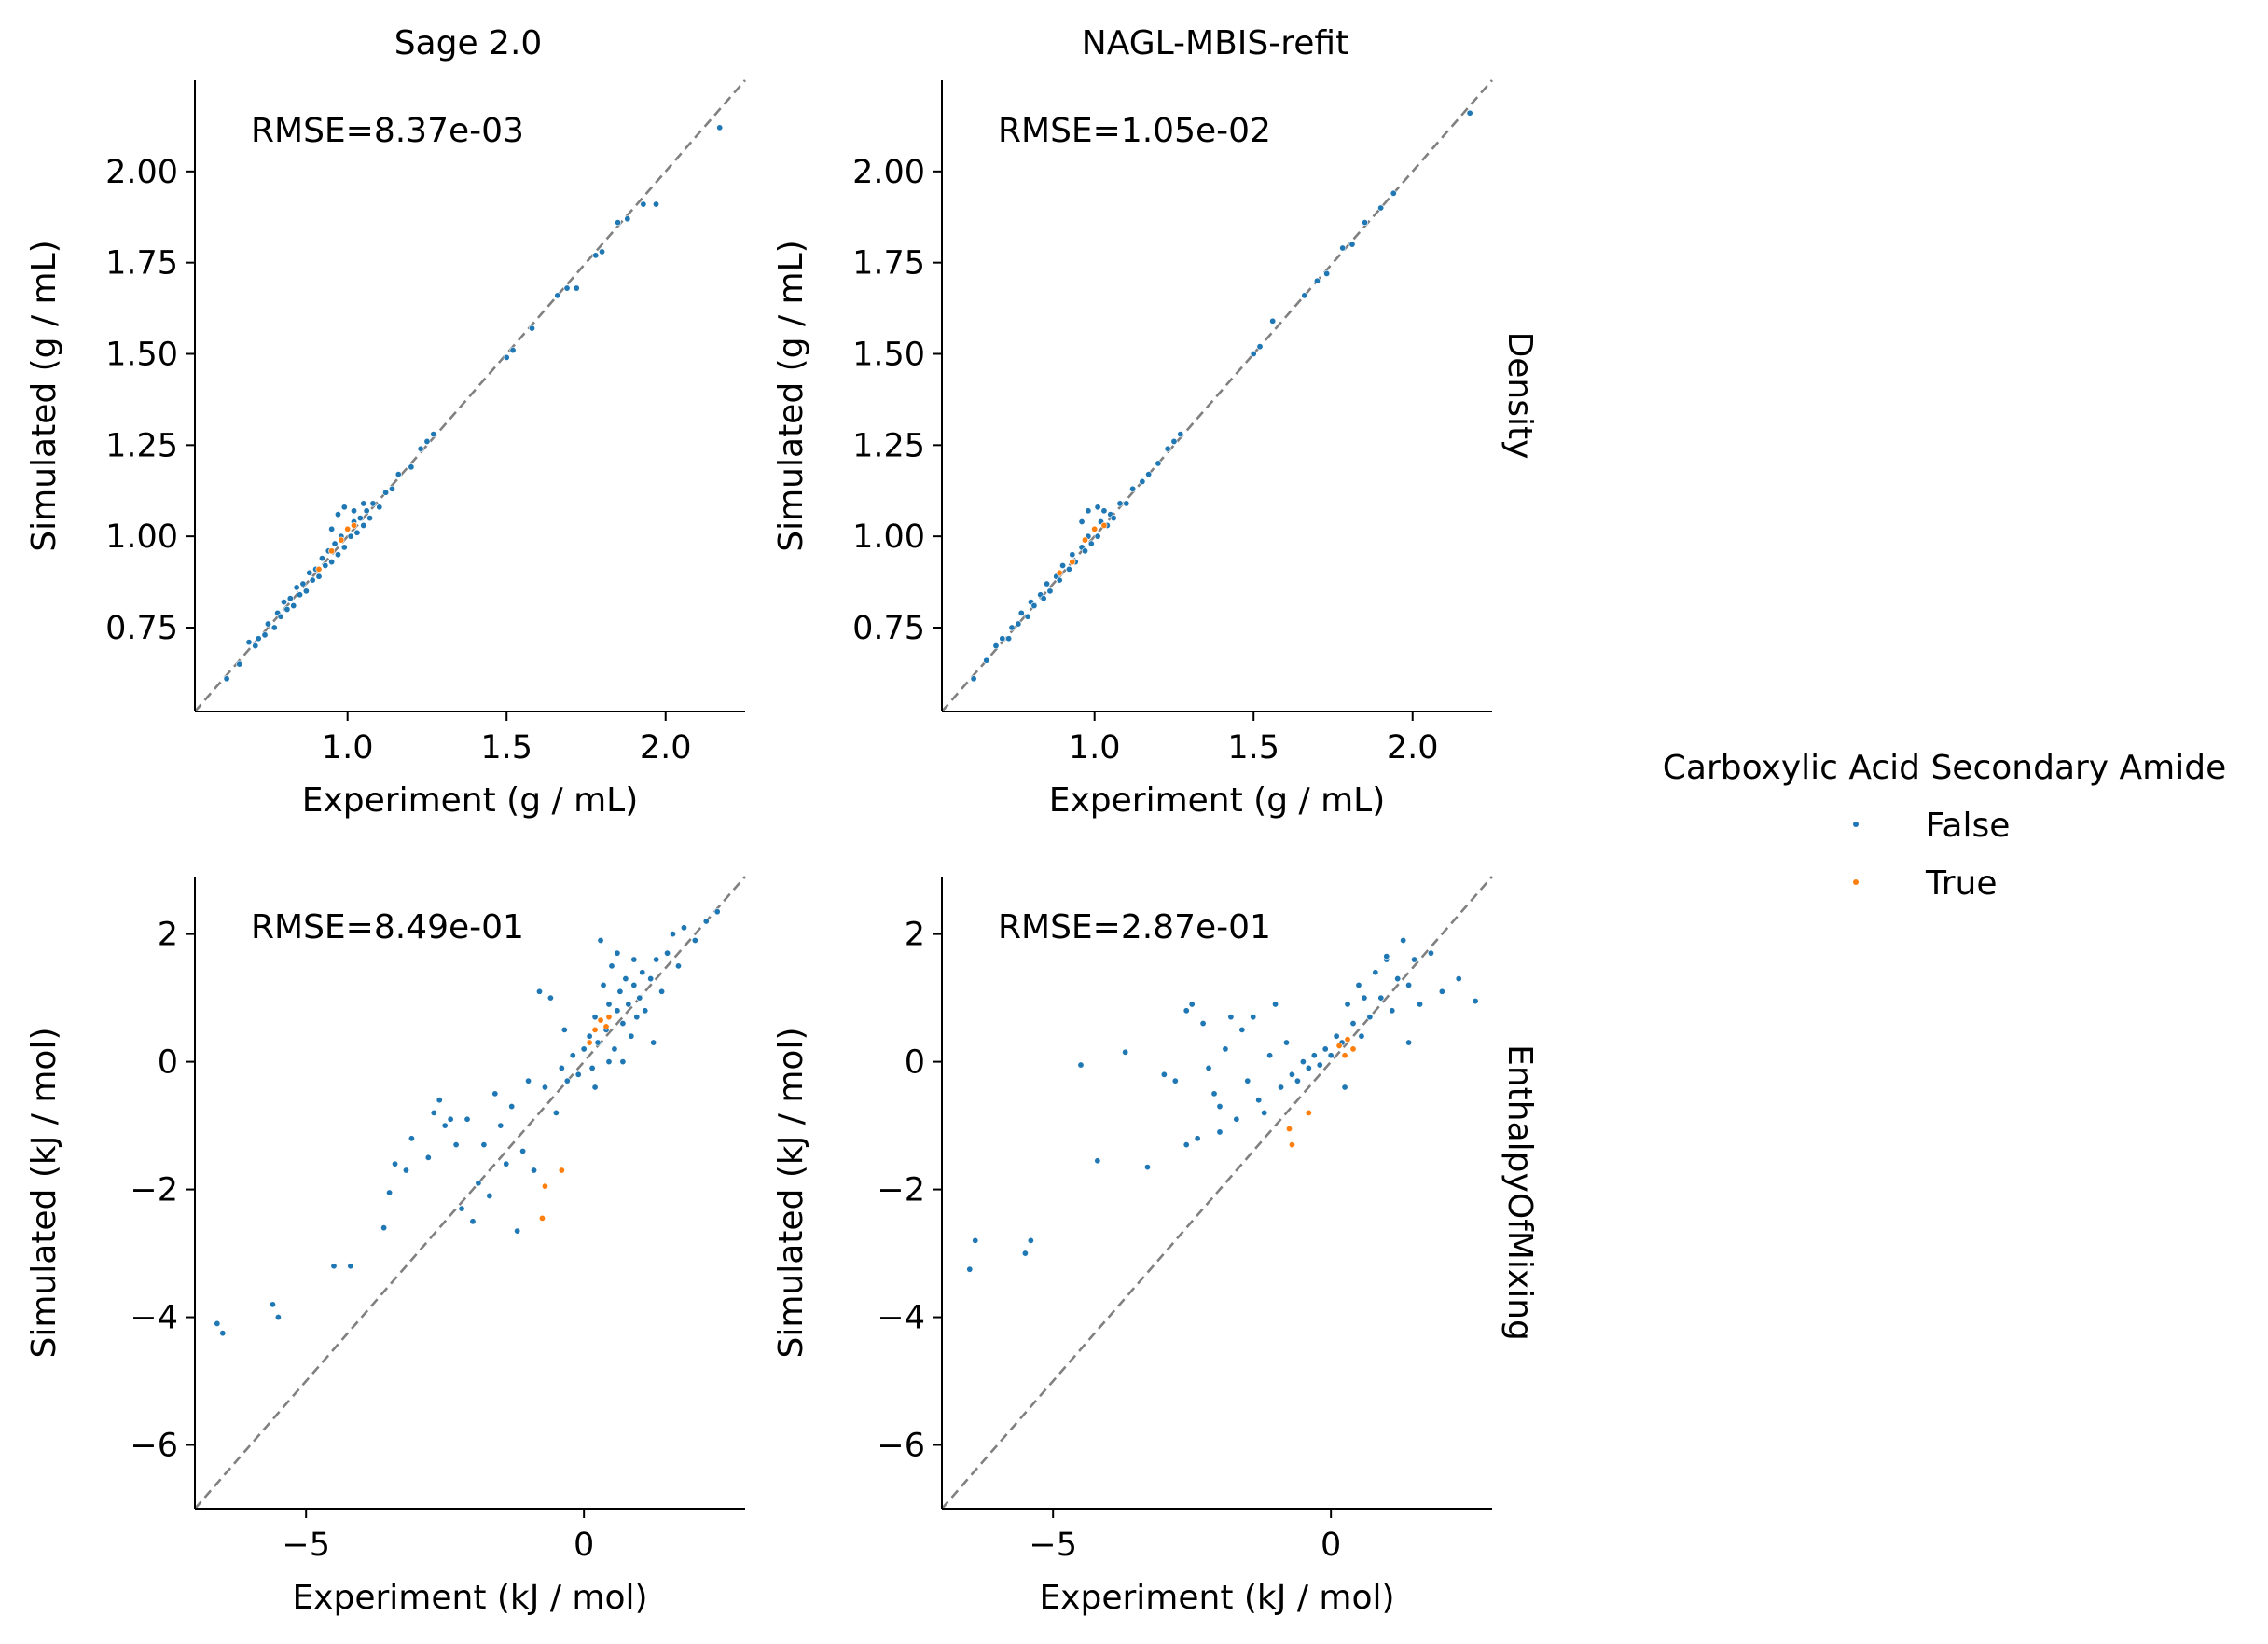 This screenshot has width=2268, height=1644. Describe the element at coordinates (888, 628) in the screenshot. I see `y-tick-label: 0.75` at that location.